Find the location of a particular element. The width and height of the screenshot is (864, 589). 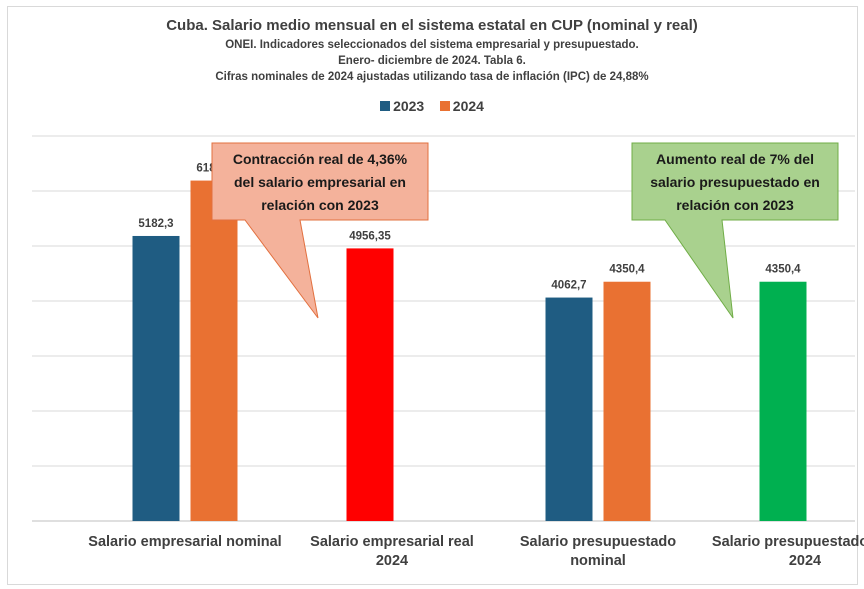

x-tick-label: Salario empresarial nominal is located at coordinates (184, 542).